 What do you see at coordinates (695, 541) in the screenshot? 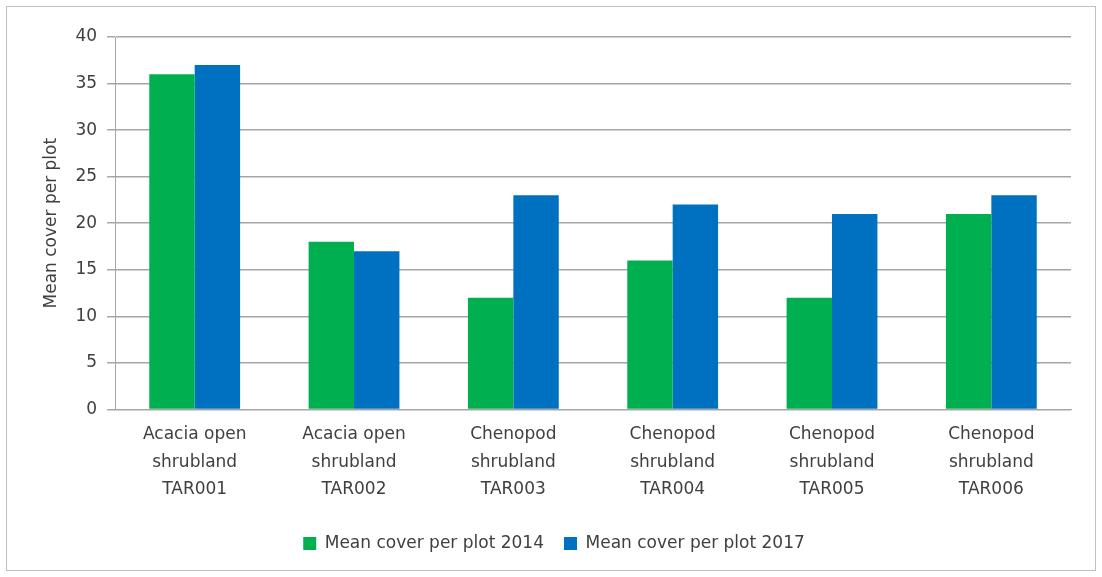
I see `legend-label: Mean cover per plot 2017` at bounding box center [695, 541].